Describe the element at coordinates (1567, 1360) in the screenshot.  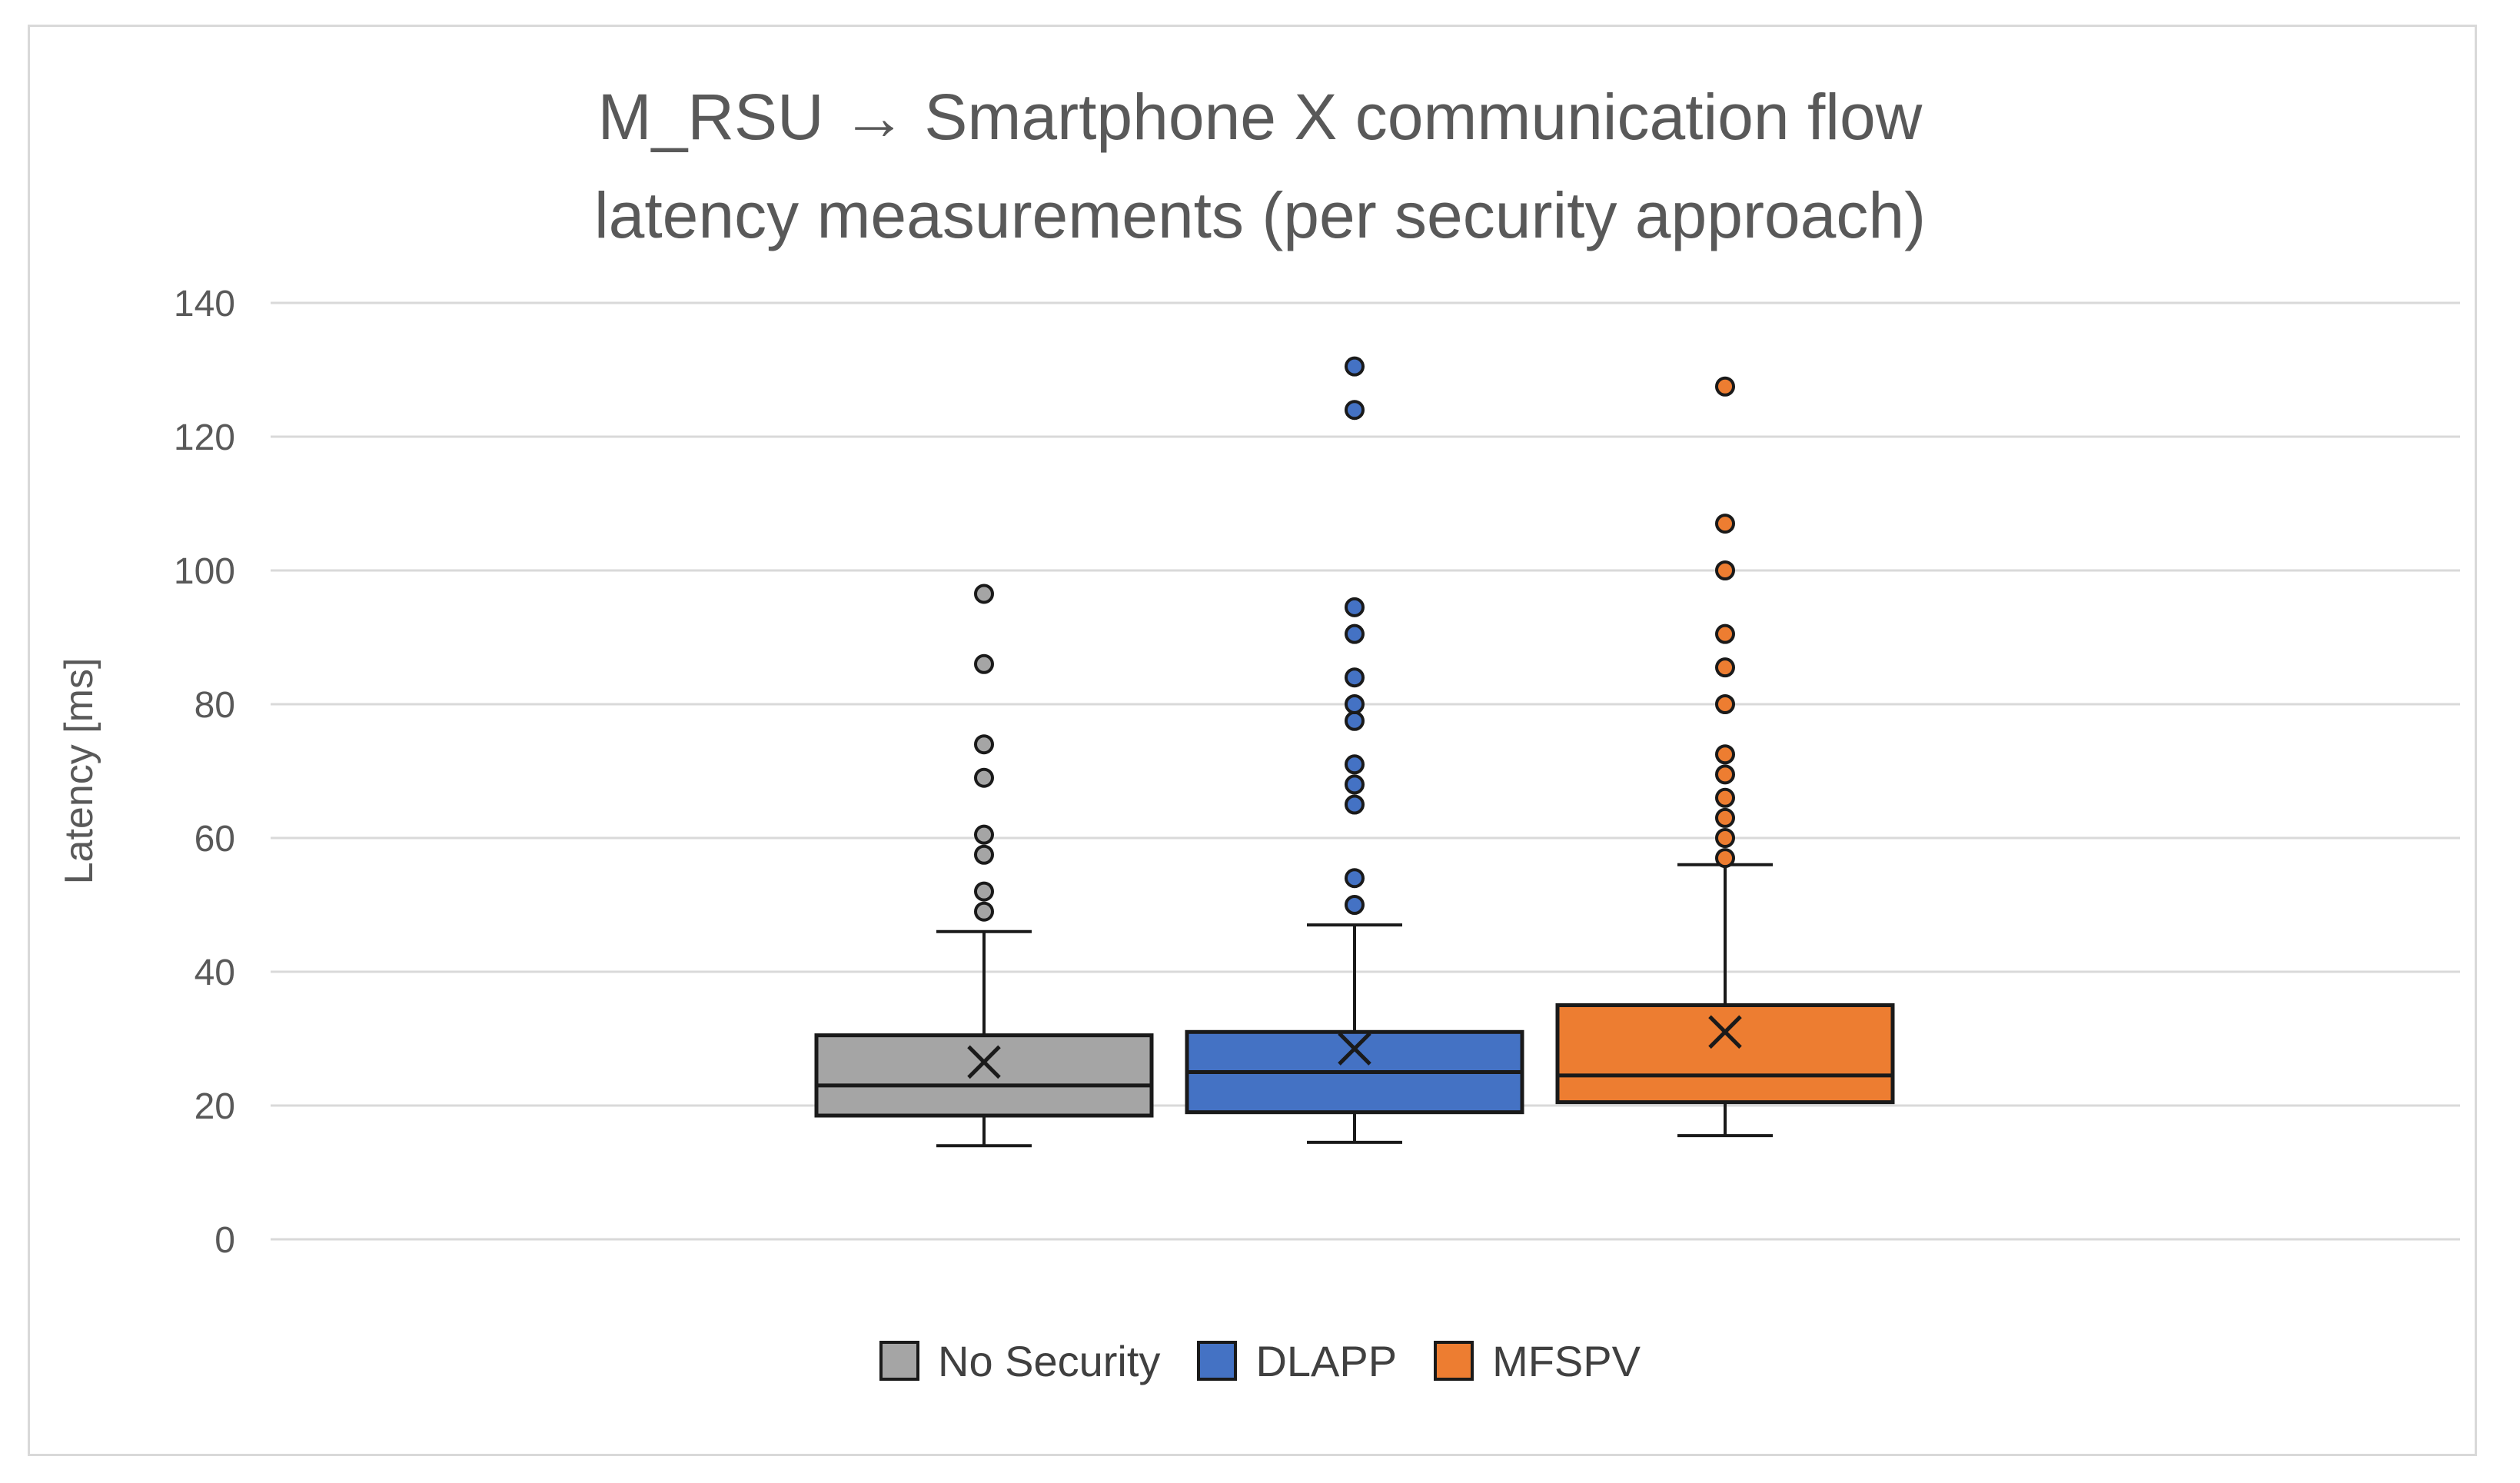
I see `legend-label-mfspv: MFSPV` at that location.